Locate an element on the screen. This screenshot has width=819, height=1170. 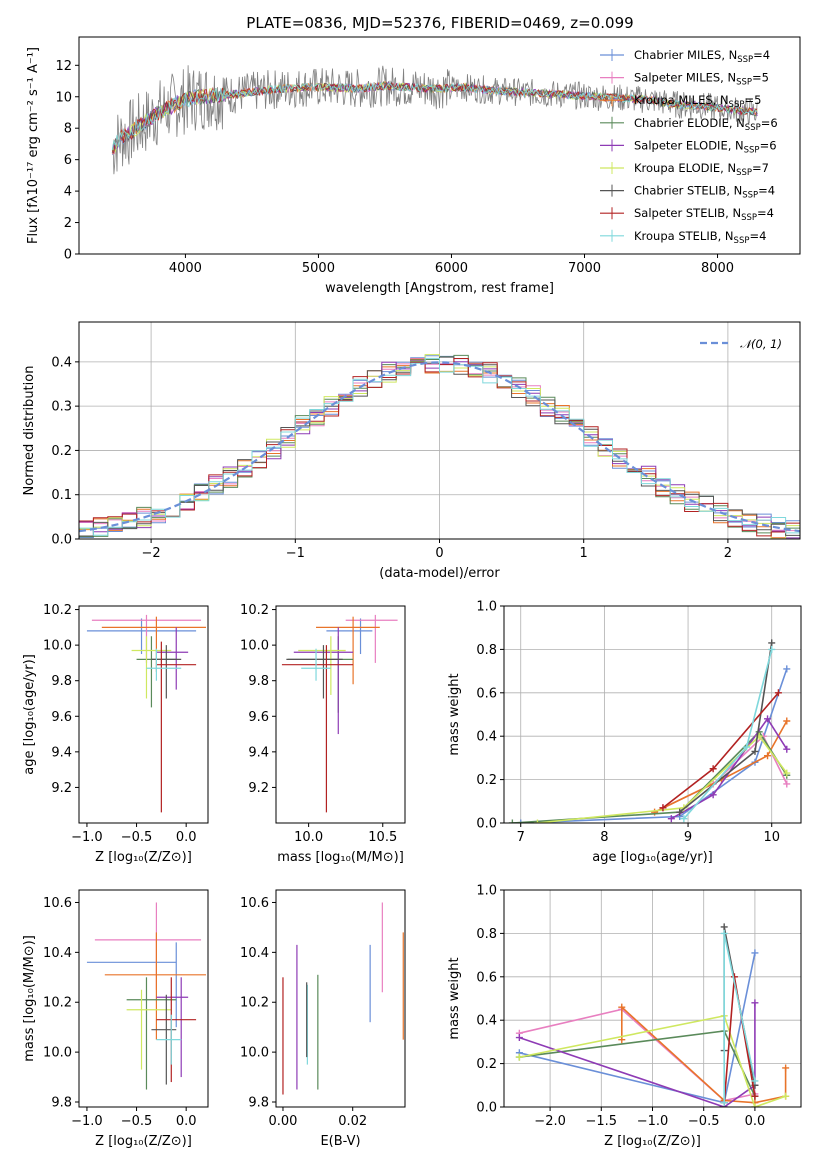
legend-label-text: Chabrier MILES, N is located at coordinates (685, 55).